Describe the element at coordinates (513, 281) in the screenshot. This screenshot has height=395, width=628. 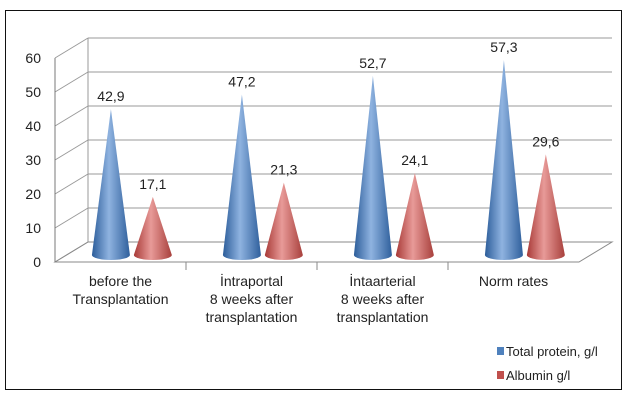
I see `x-tick-label: Norm rates` at that location.